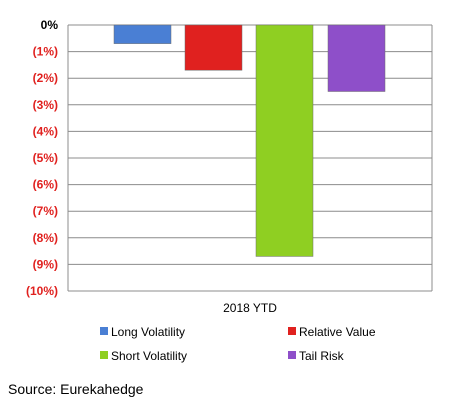 This screenshot has height=419, width=450. Describe the element at coordinates (45, 238) in the screenshot. I see `y-tick-label: (8%)` at that location.